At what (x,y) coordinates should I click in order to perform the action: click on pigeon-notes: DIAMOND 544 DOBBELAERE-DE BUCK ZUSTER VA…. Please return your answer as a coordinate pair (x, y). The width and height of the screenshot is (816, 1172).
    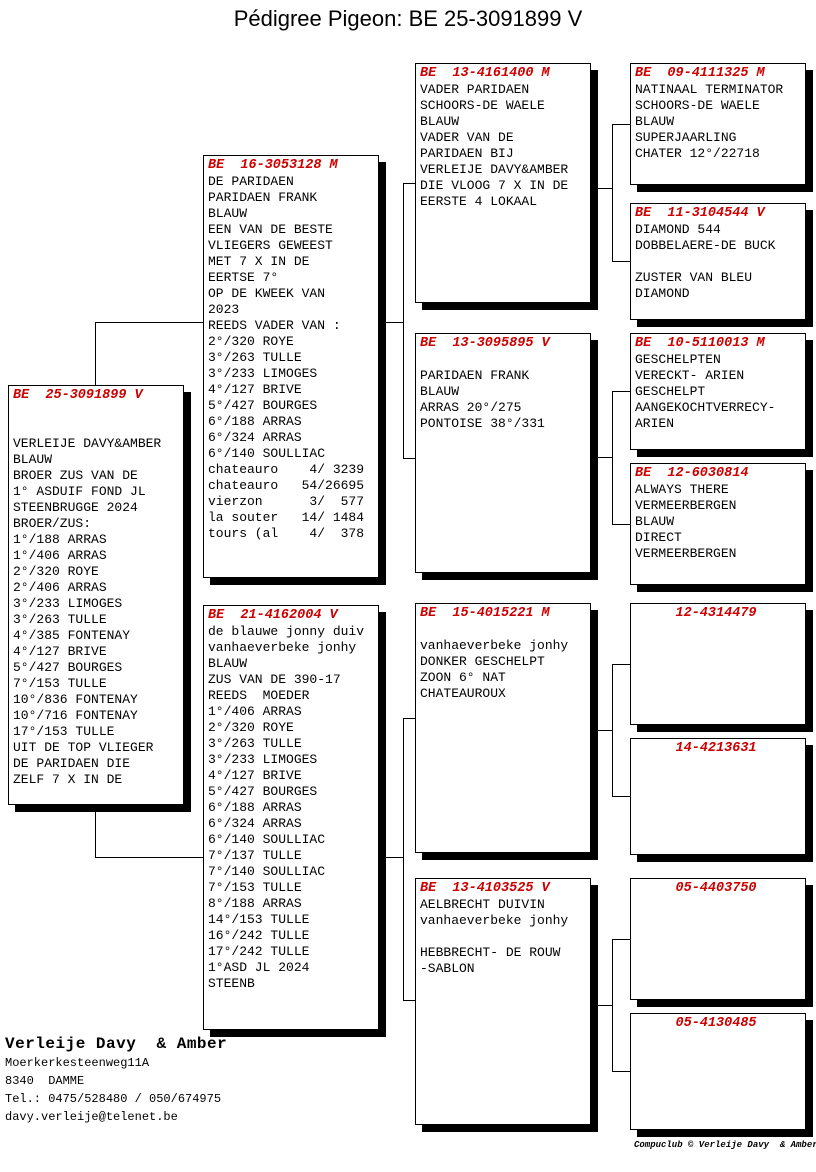
    Looking at the image, I should click on (705, 261).